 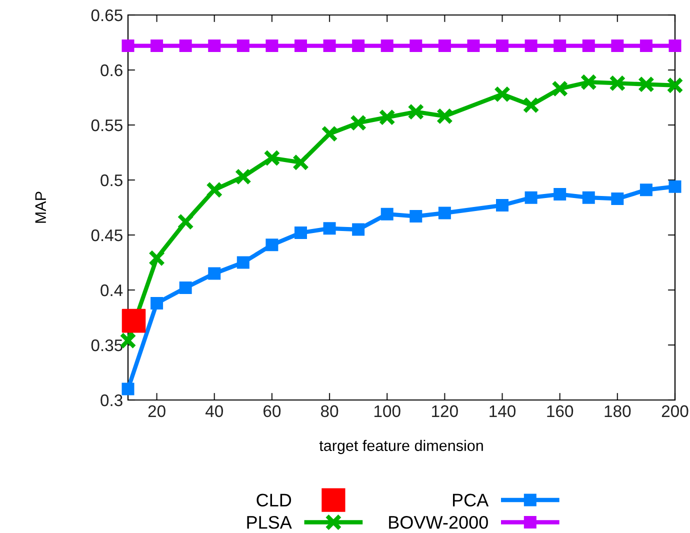 I want to click on x-tick-label: 60, so click(x=272, y=411).